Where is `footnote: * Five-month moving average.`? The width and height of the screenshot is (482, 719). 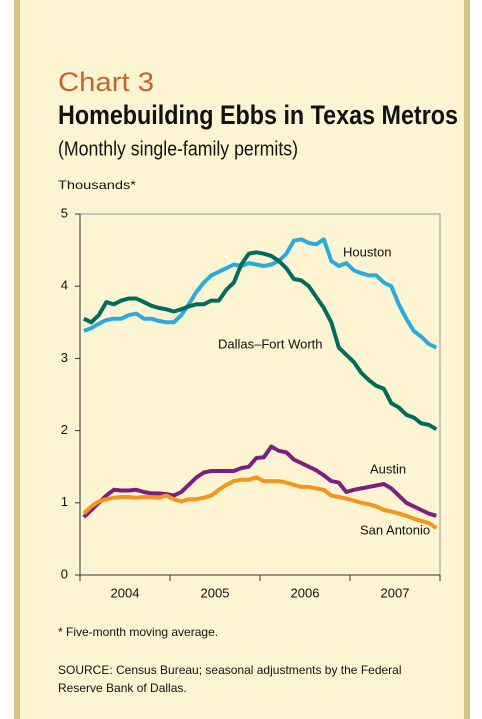 footnote: * Five-month moving average. is located at coordinates (138, 632).